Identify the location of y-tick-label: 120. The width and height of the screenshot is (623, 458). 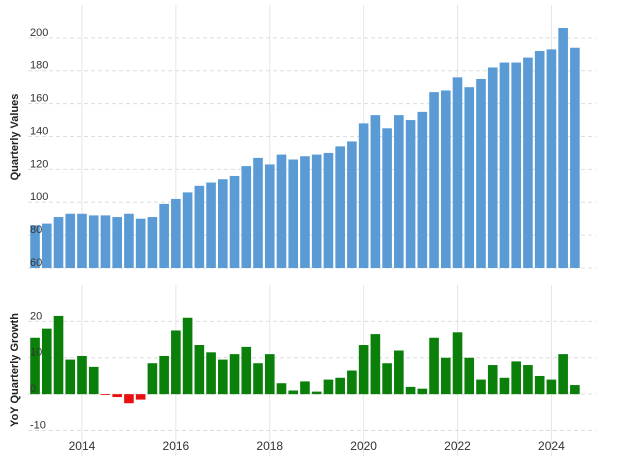
(39, 164).